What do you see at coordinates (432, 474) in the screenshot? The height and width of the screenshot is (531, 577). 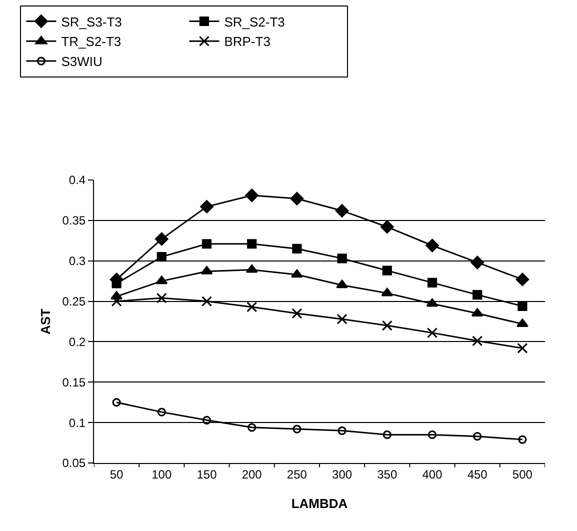 I see `x-tick-label: 400` at bounding box center [432, 474].